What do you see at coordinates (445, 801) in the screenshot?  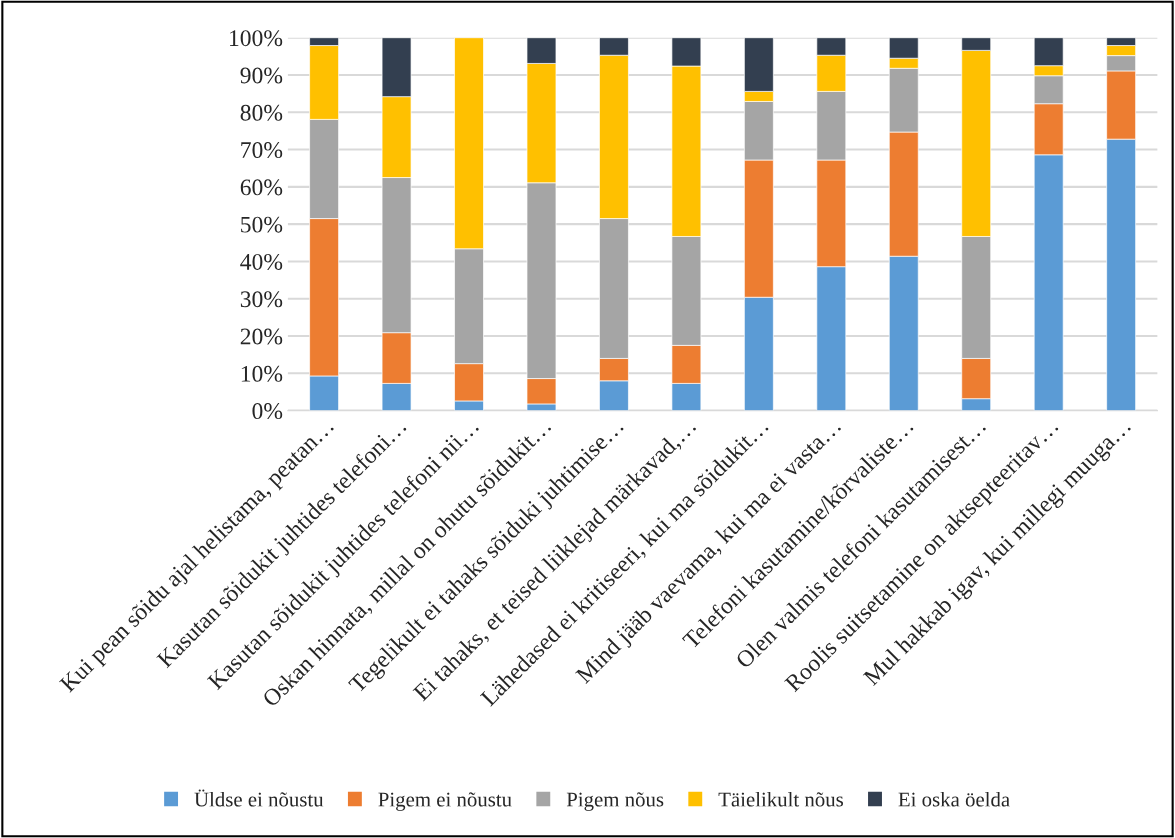 I see `legend-label: Pigem ei nõustu` at bounding box center [445, 801].